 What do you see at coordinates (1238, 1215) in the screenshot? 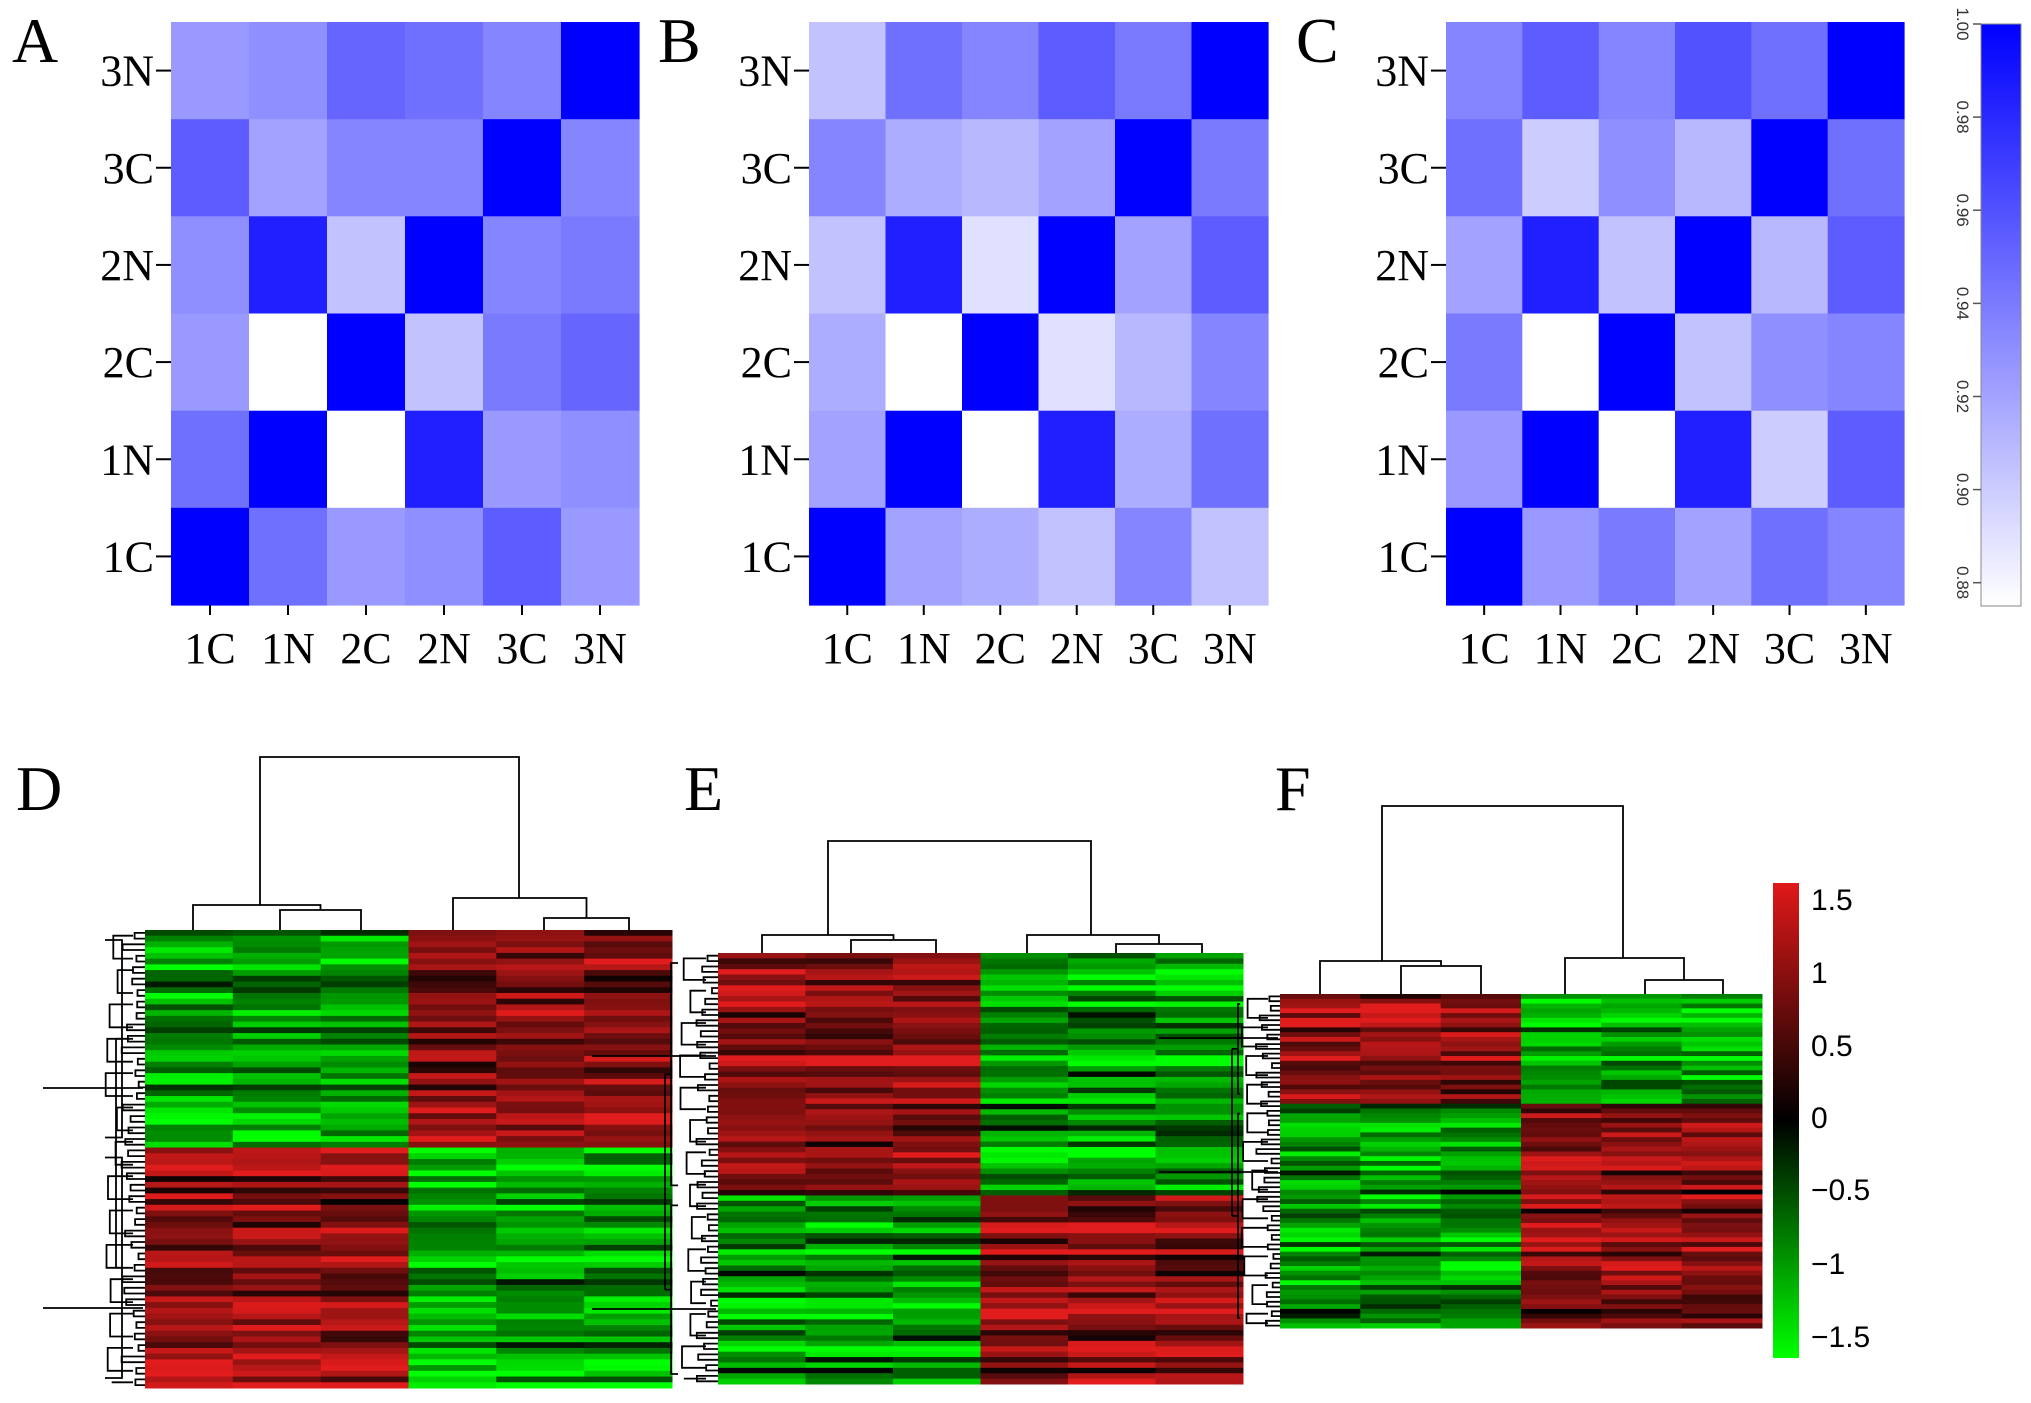
I see `row-dendrogram-cluster` at bounding box center [1238, 1215].